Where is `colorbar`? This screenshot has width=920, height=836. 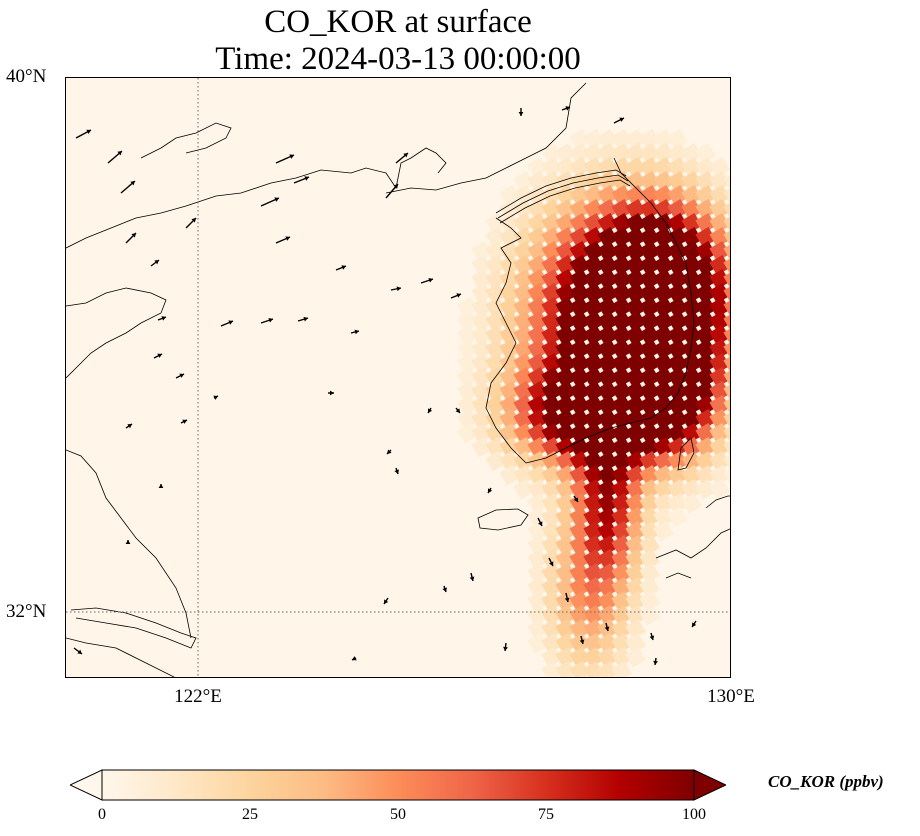
colorbar is located at coordinates (398, 785).